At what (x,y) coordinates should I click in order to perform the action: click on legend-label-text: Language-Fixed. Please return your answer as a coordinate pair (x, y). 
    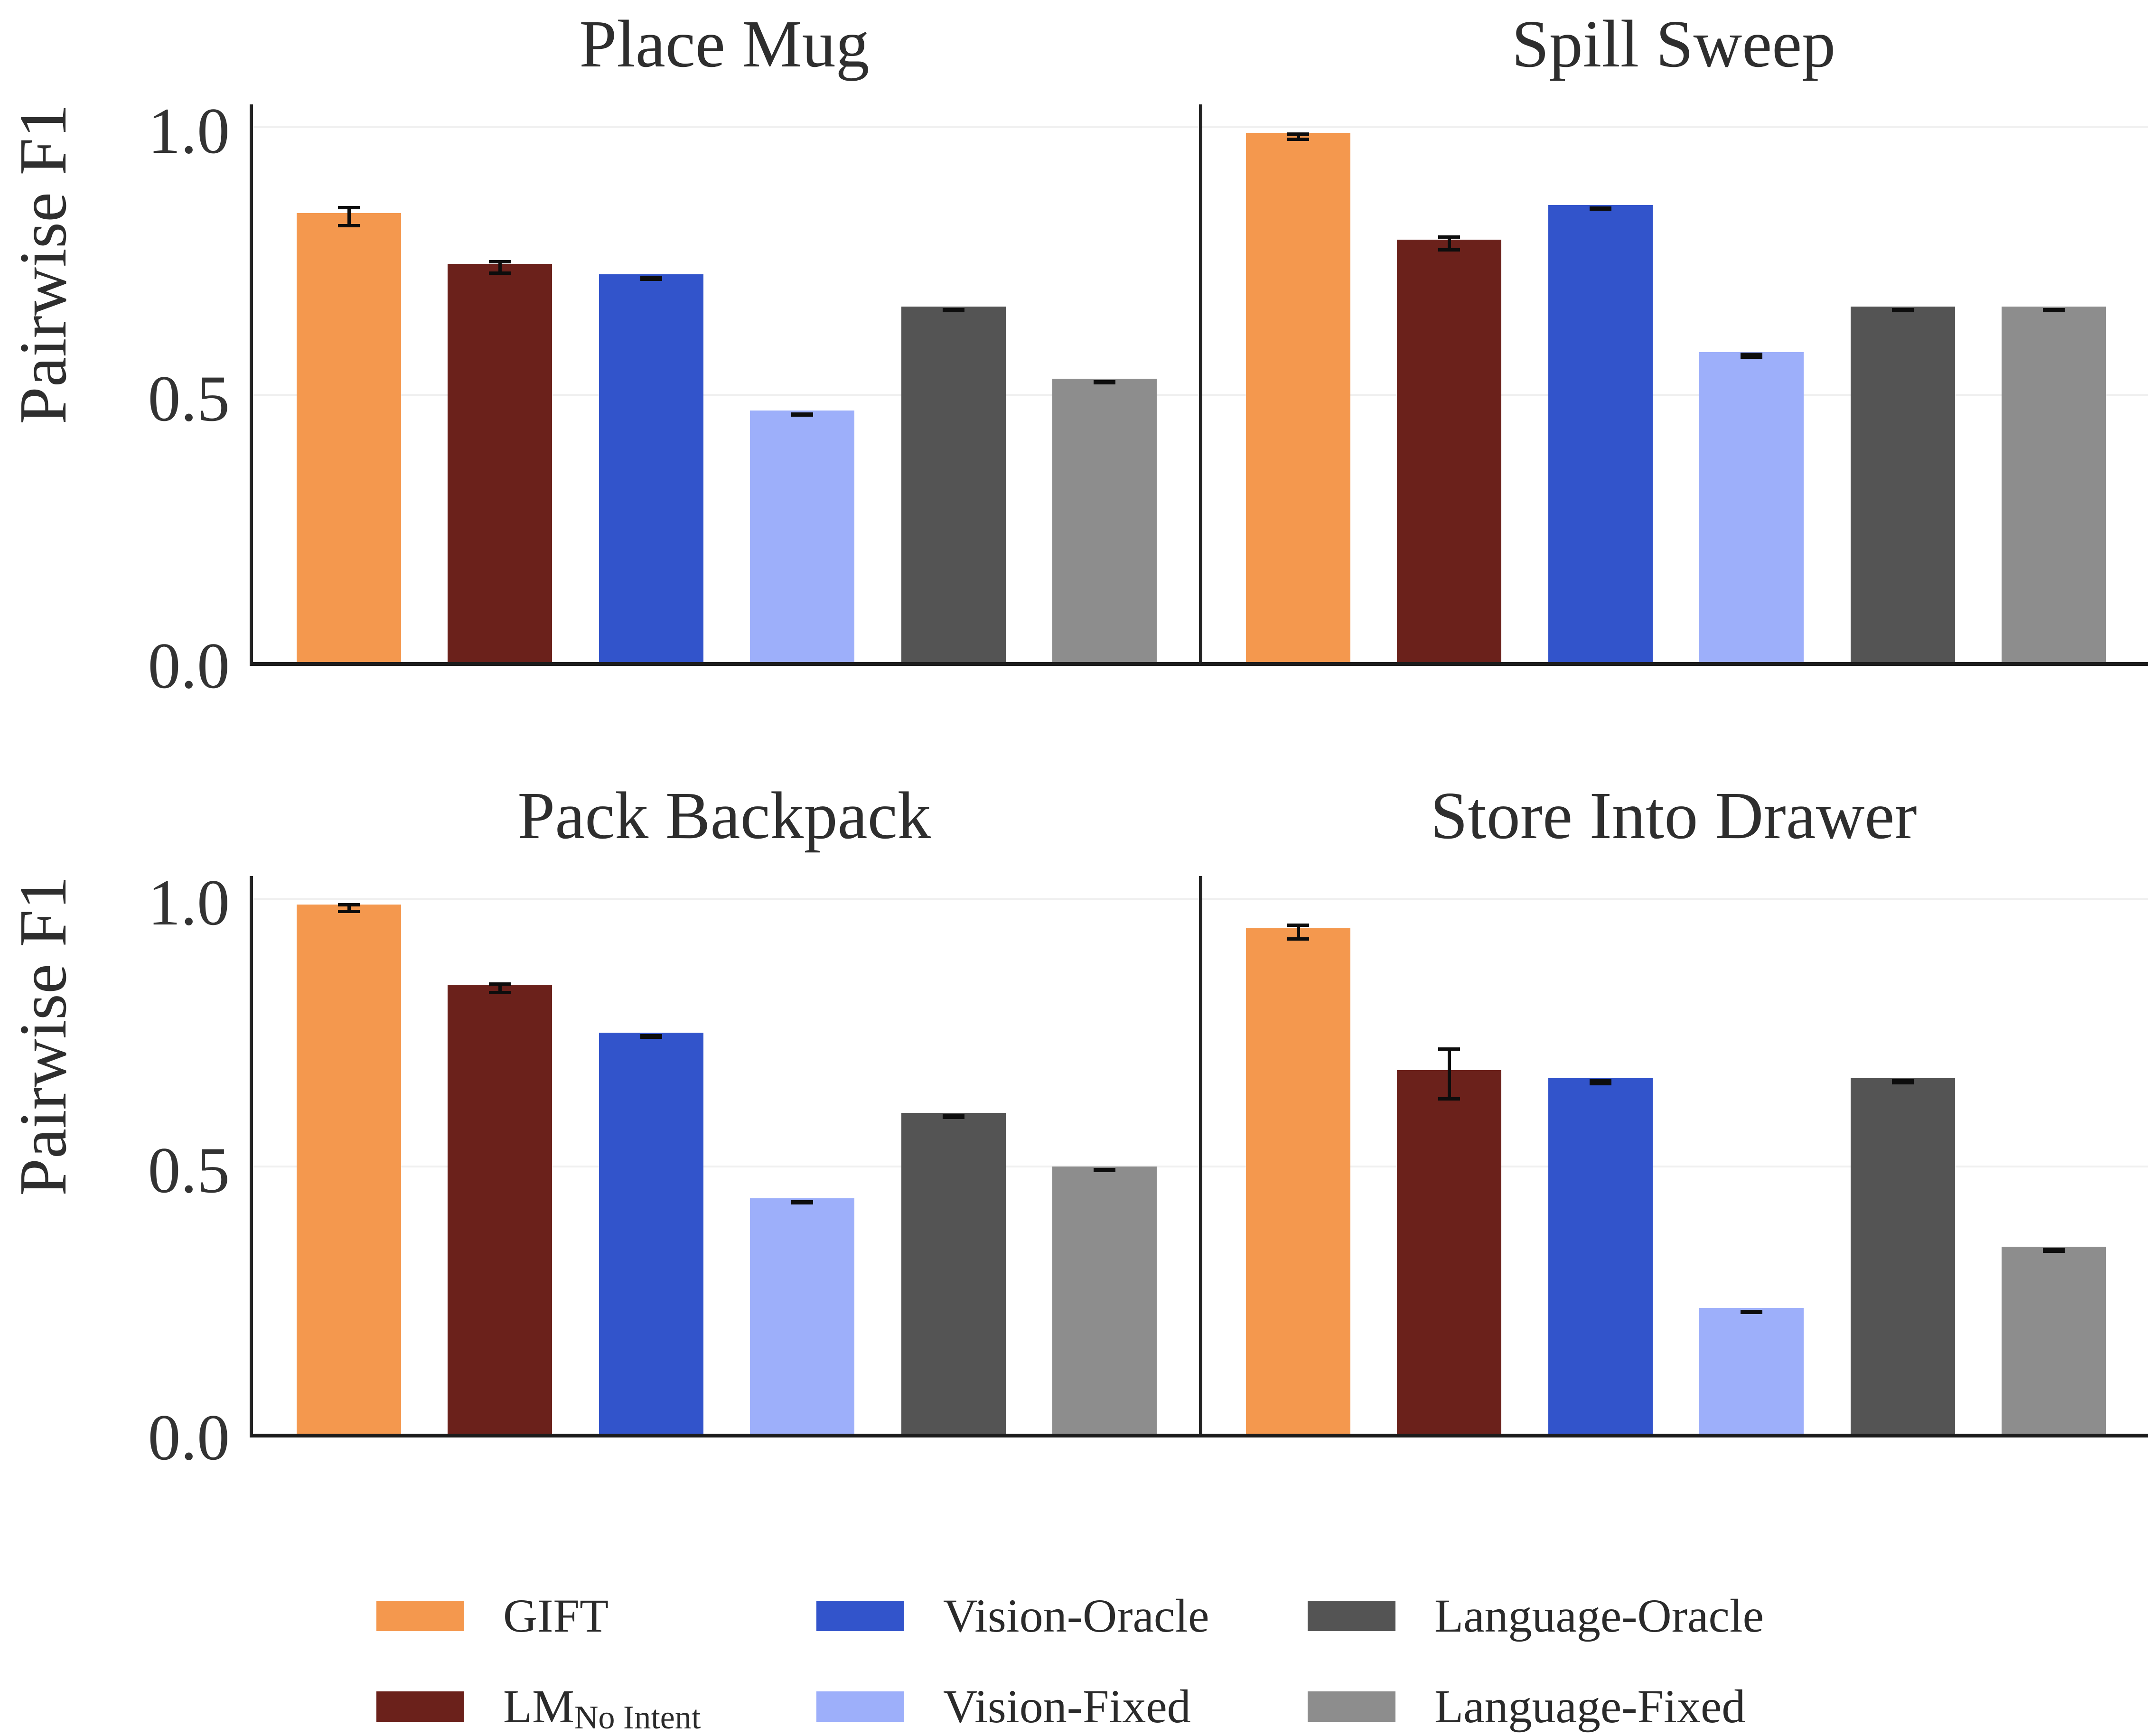
    Looking at the image, I should click on (1590, 1706).